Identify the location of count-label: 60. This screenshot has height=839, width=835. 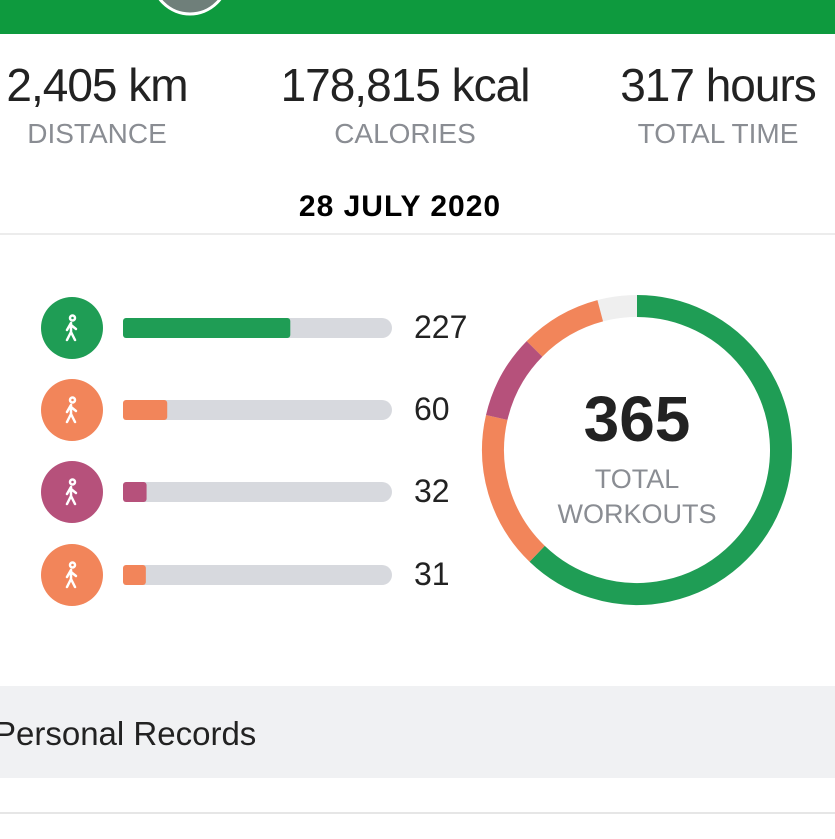
(432, 409).